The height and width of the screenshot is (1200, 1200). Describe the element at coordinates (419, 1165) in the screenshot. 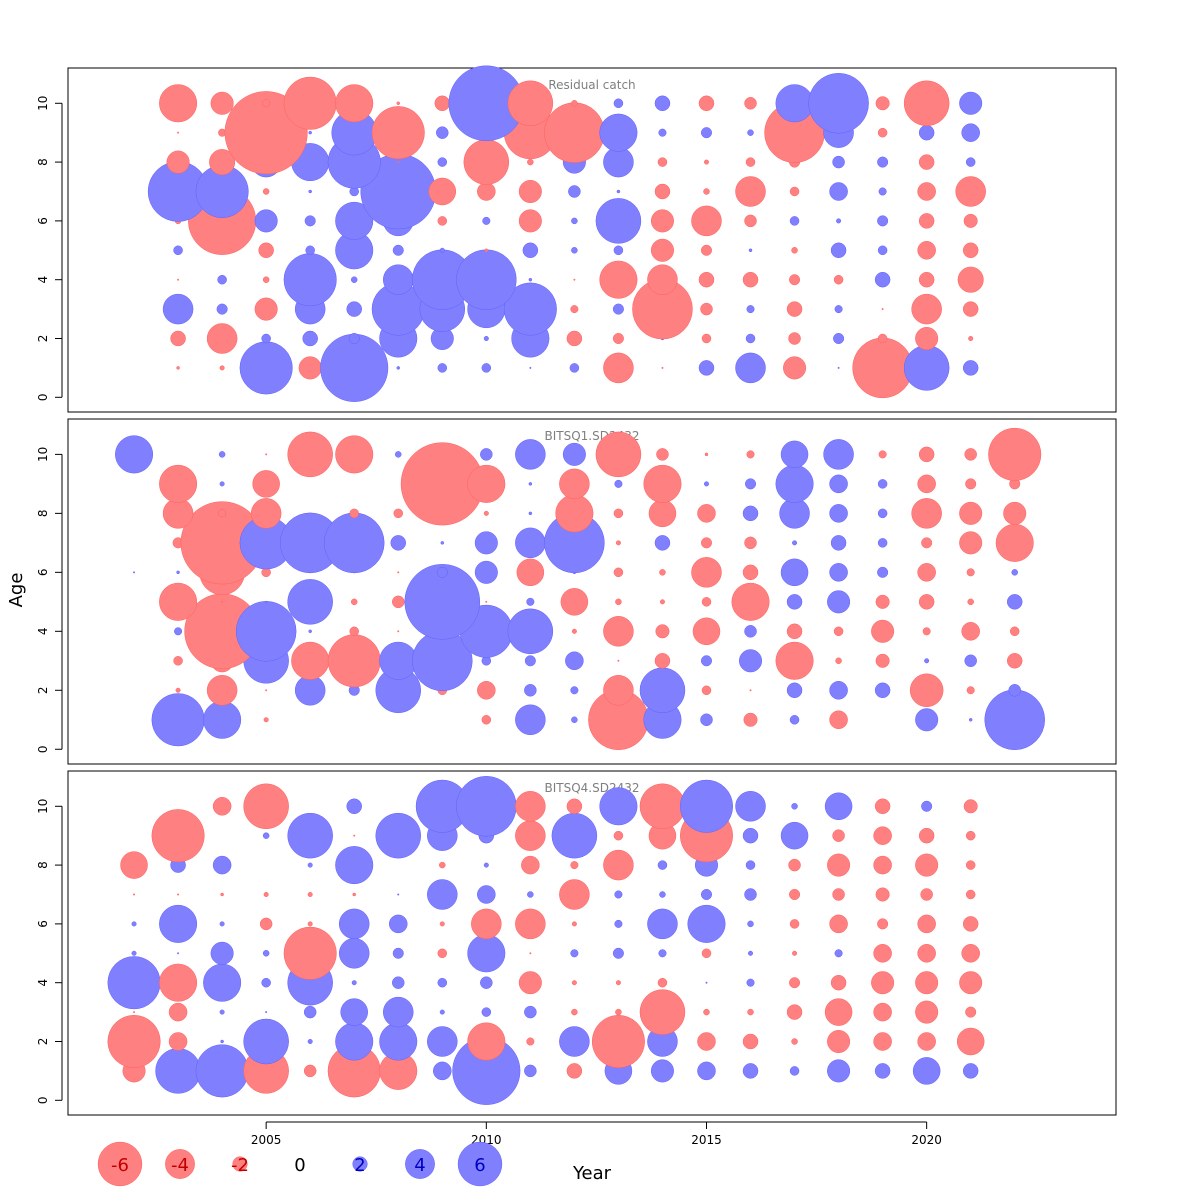

I see `legend-label: 4` at that location.